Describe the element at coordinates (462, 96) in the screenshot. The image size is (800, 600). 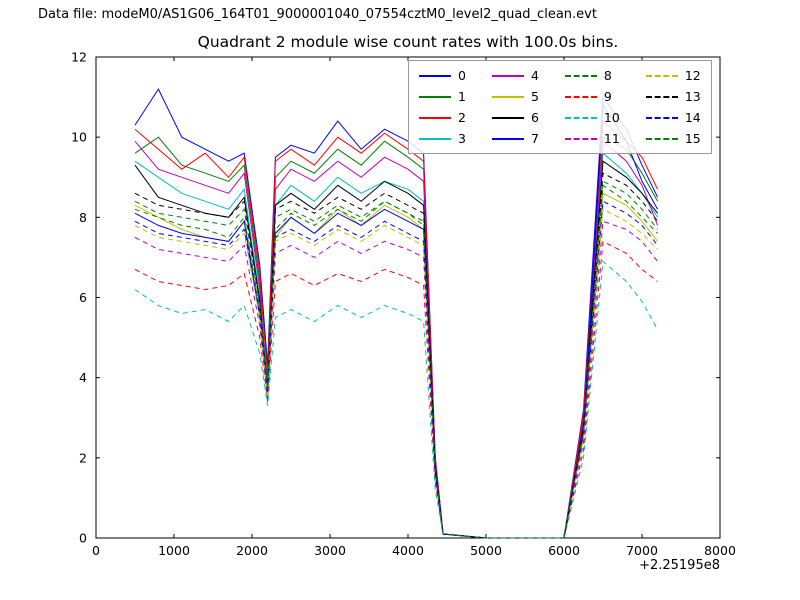
I see `legend-label: 1` at that location.